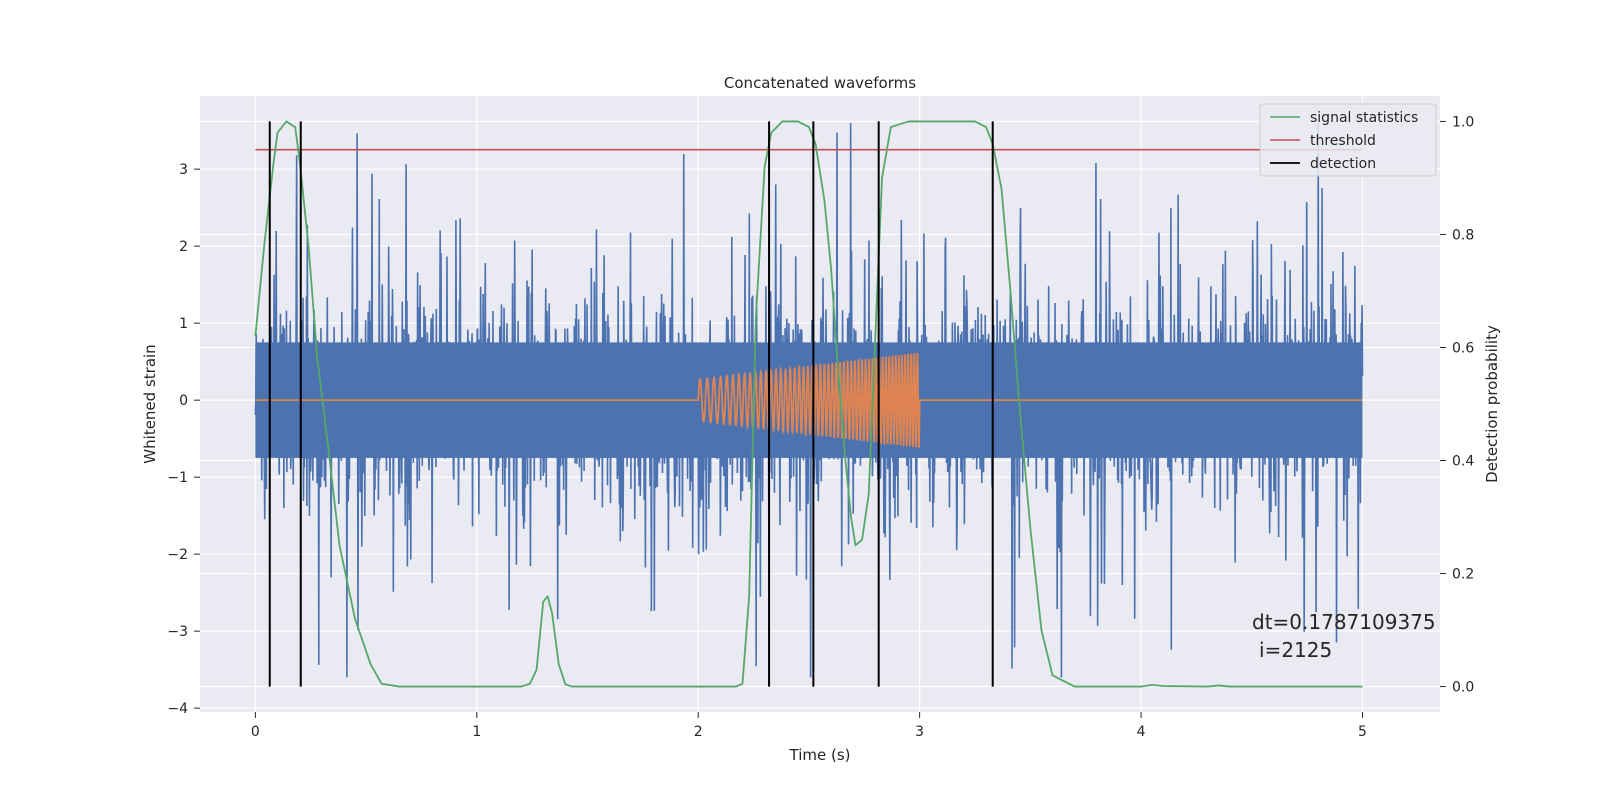  What do you see at coordinates (177, 555) in the screenshot?
I see `y-tick-label: −2` at bounding box center [177, 555].